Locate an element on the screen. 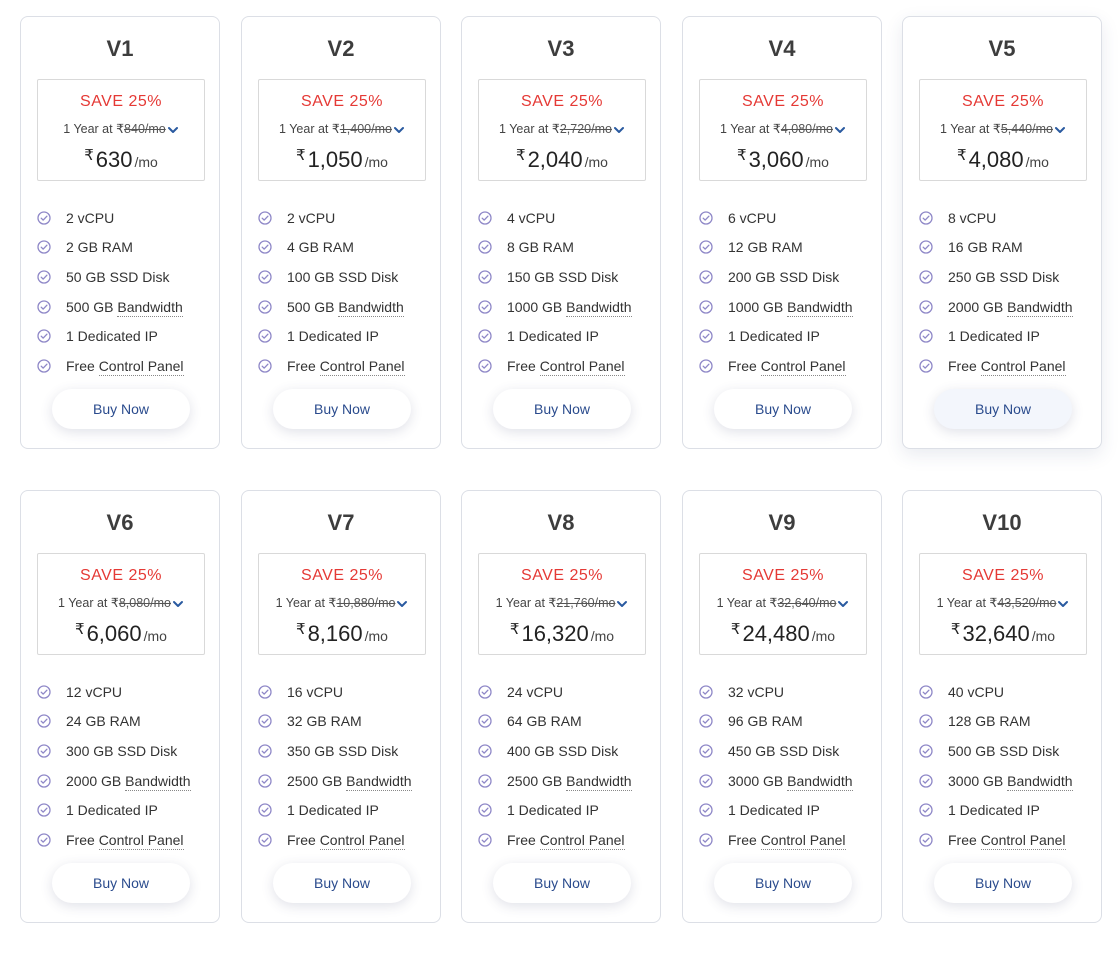 This screenshot has width=1118, height=953. plan-name: V7 is located at coordinates (341, 522).